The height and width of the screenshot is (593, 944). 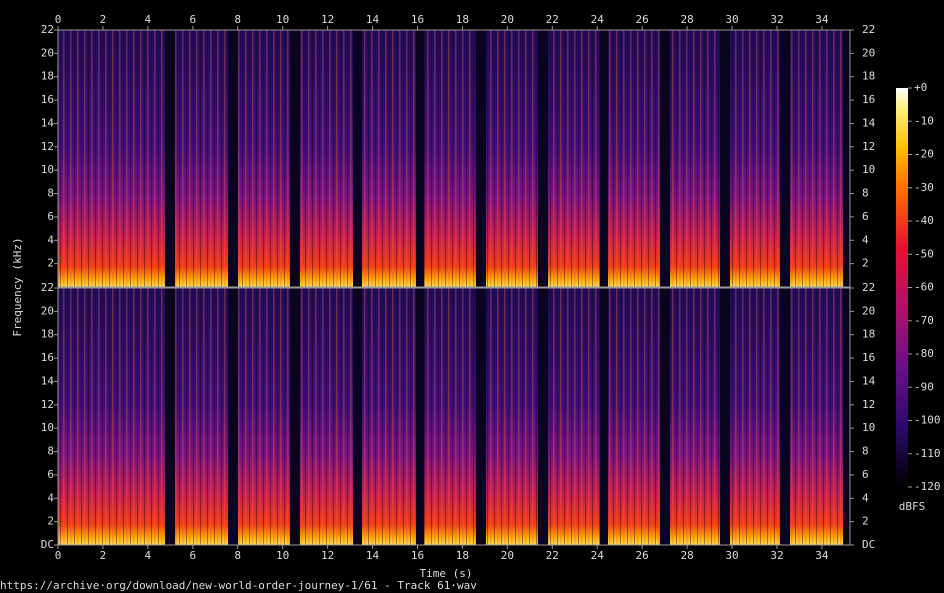 I want to click on y-tick-label: 8, so click(x=50, y=451).